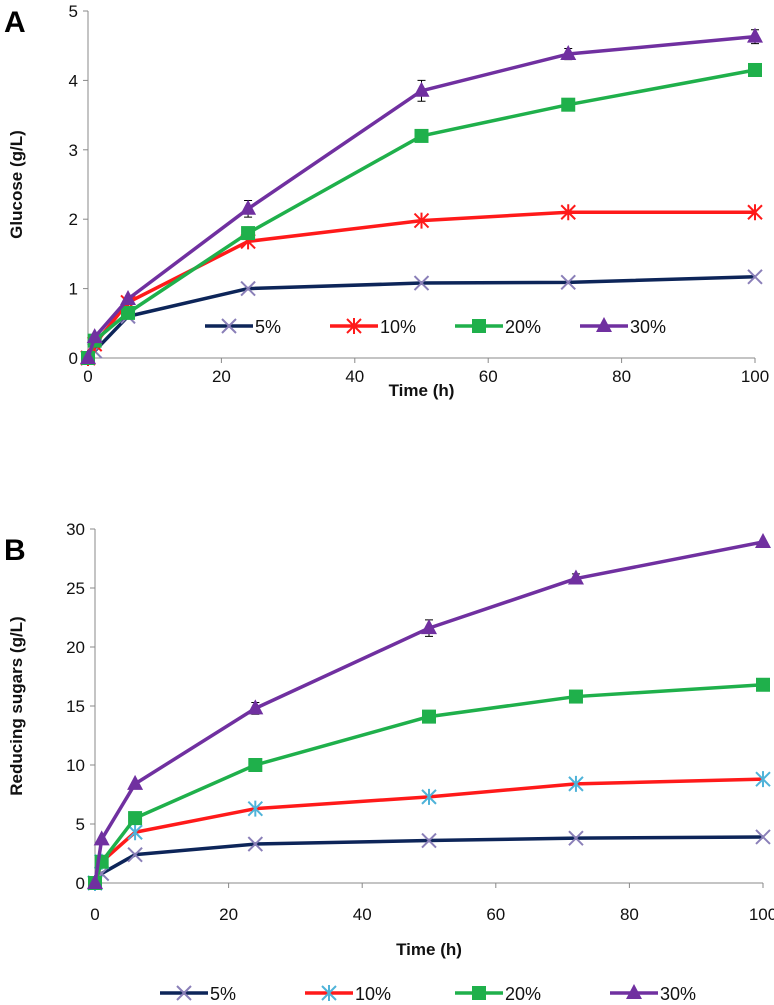 Image resolution: width=774 pixels, height=1005 pixels. Describe the element at coordinates (75, 706) in the screenshot. I see `y-tick-label: 15` at that location.